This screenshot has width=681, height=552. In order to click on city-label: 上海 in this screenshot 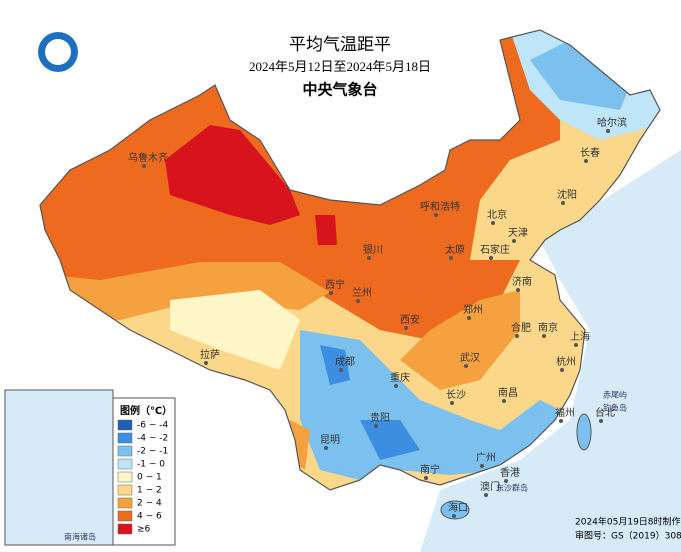, I will do `click(580, 336)`.